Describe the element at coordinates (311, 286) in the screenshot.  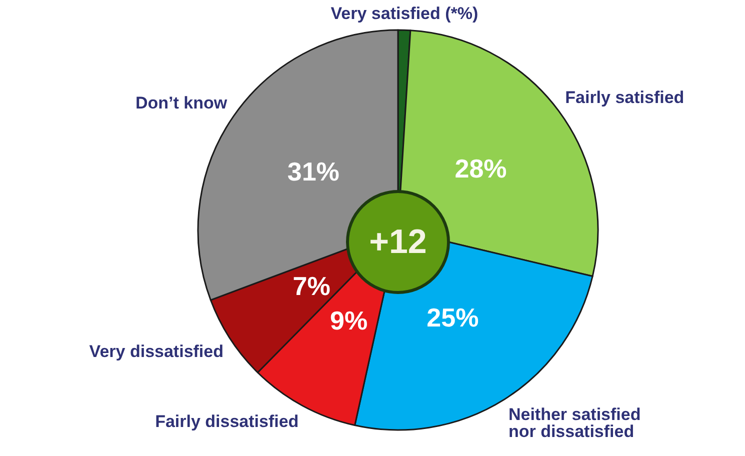
I see `data-label: 7%` at that location.